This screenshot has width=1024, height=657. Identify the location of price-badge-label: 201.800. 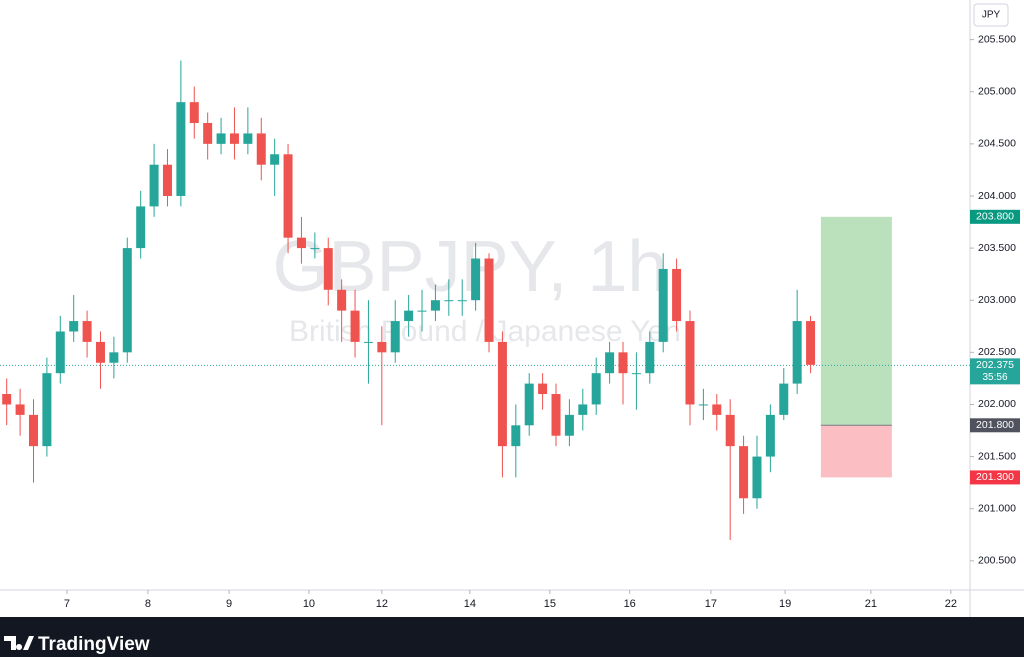
(995, 425).